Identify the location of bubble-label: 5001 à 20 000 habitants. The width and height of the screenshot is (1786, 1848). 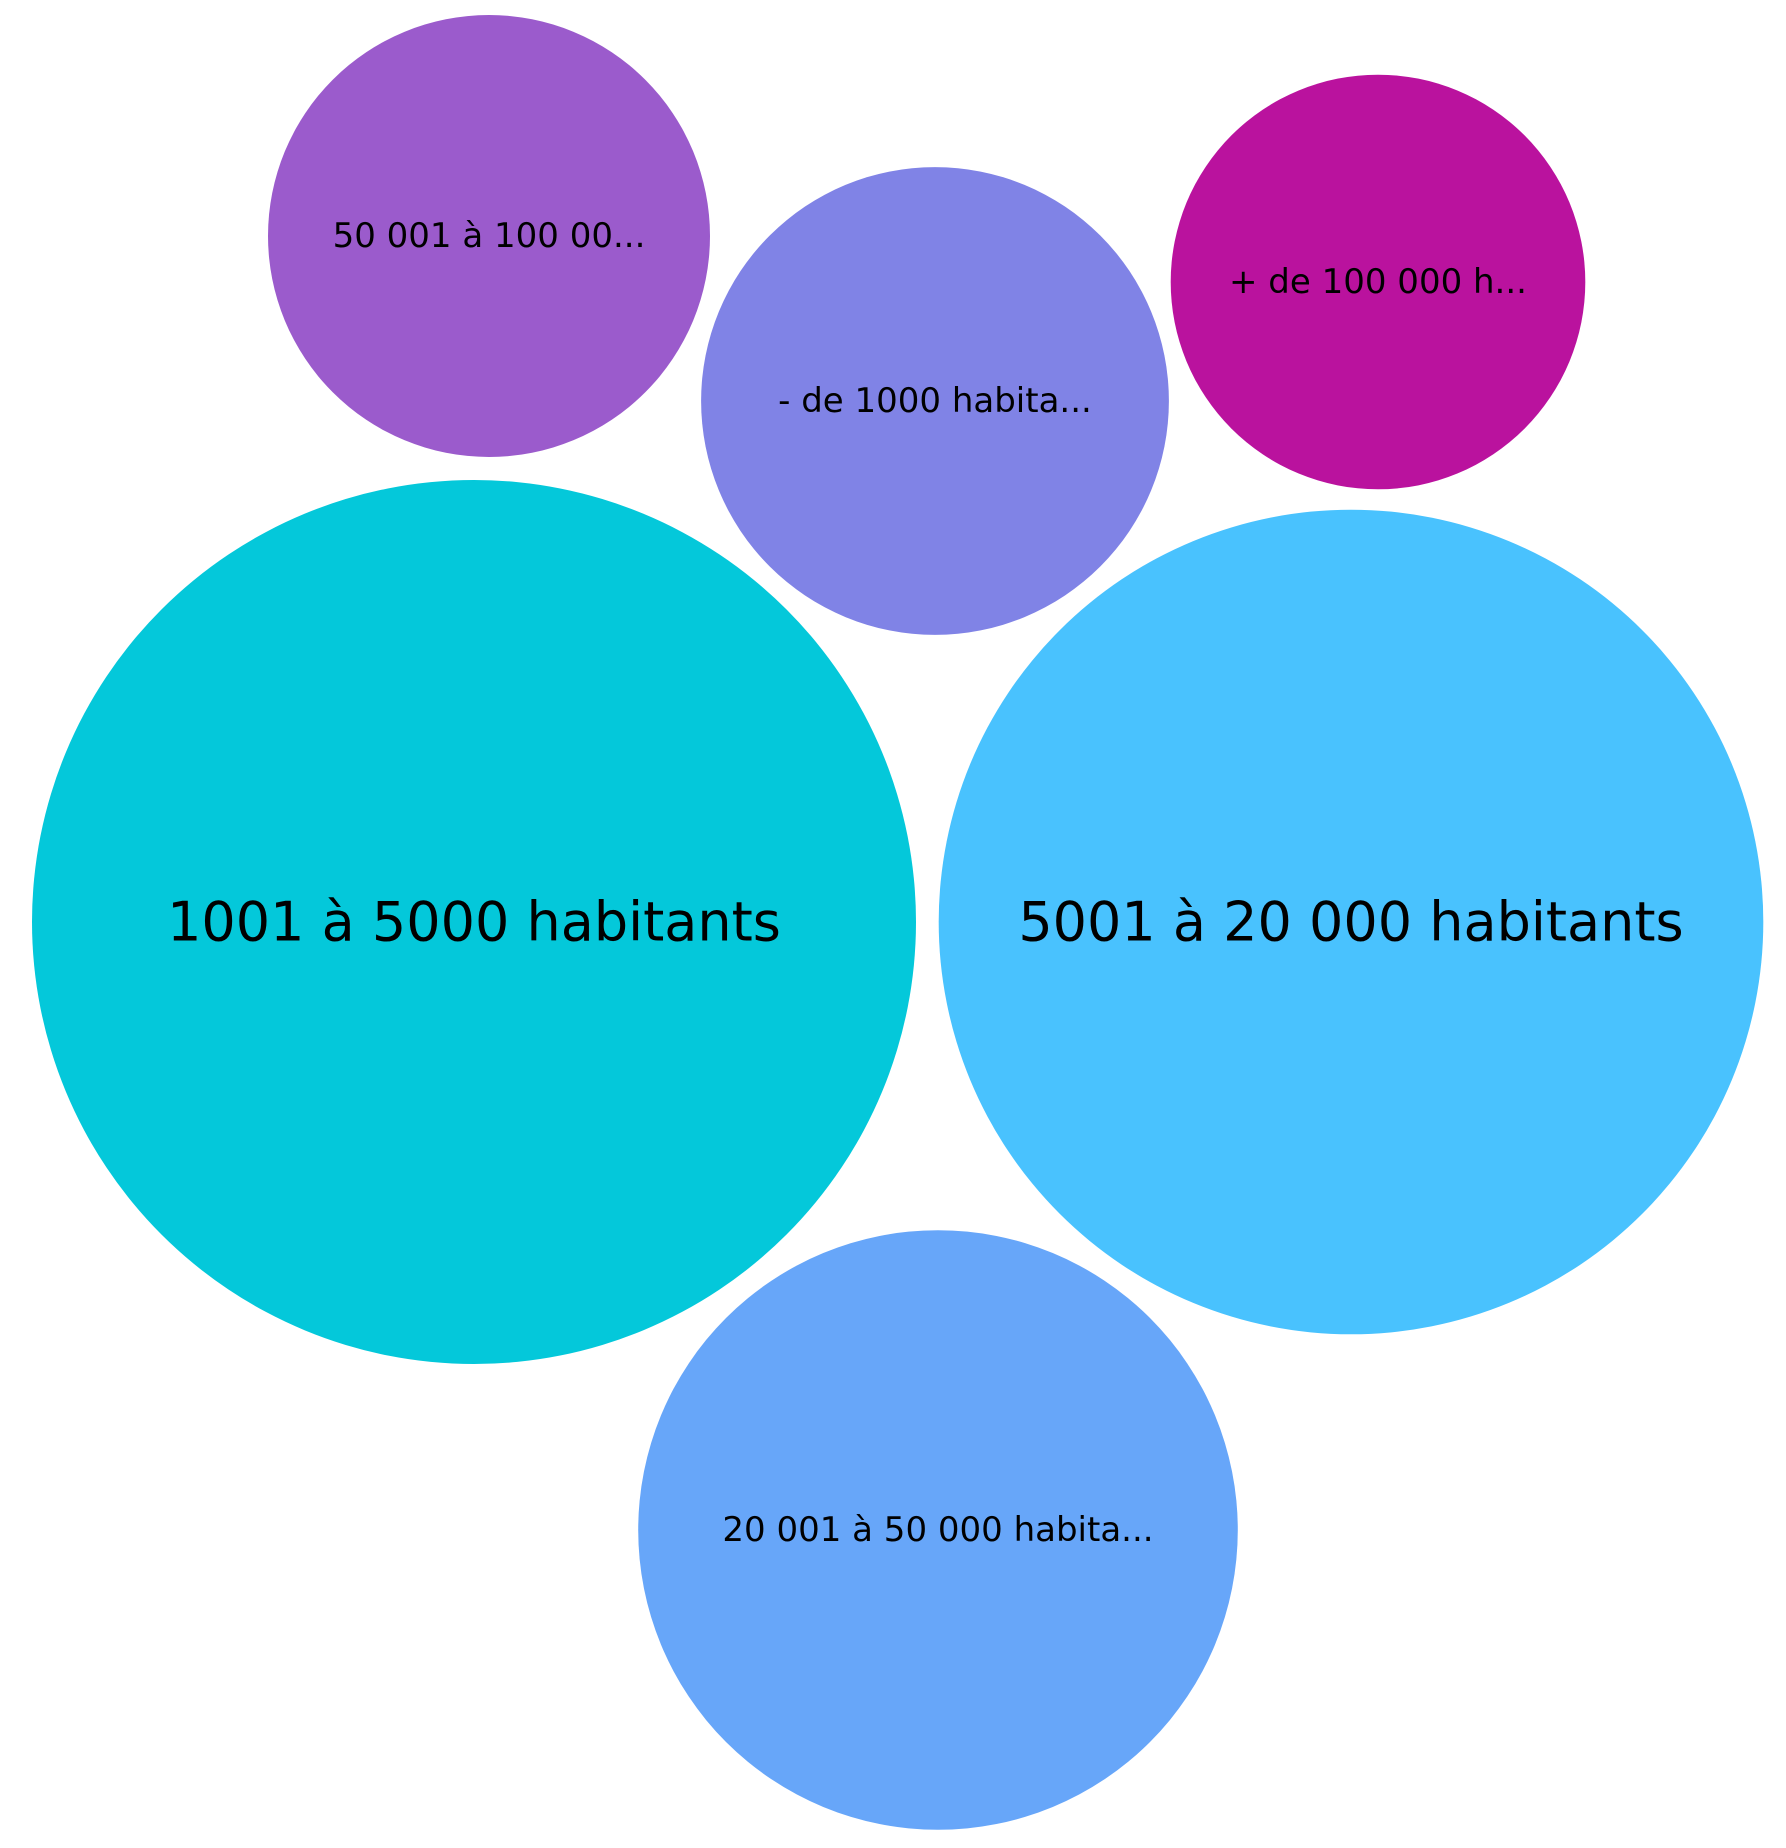
(1350, 922).